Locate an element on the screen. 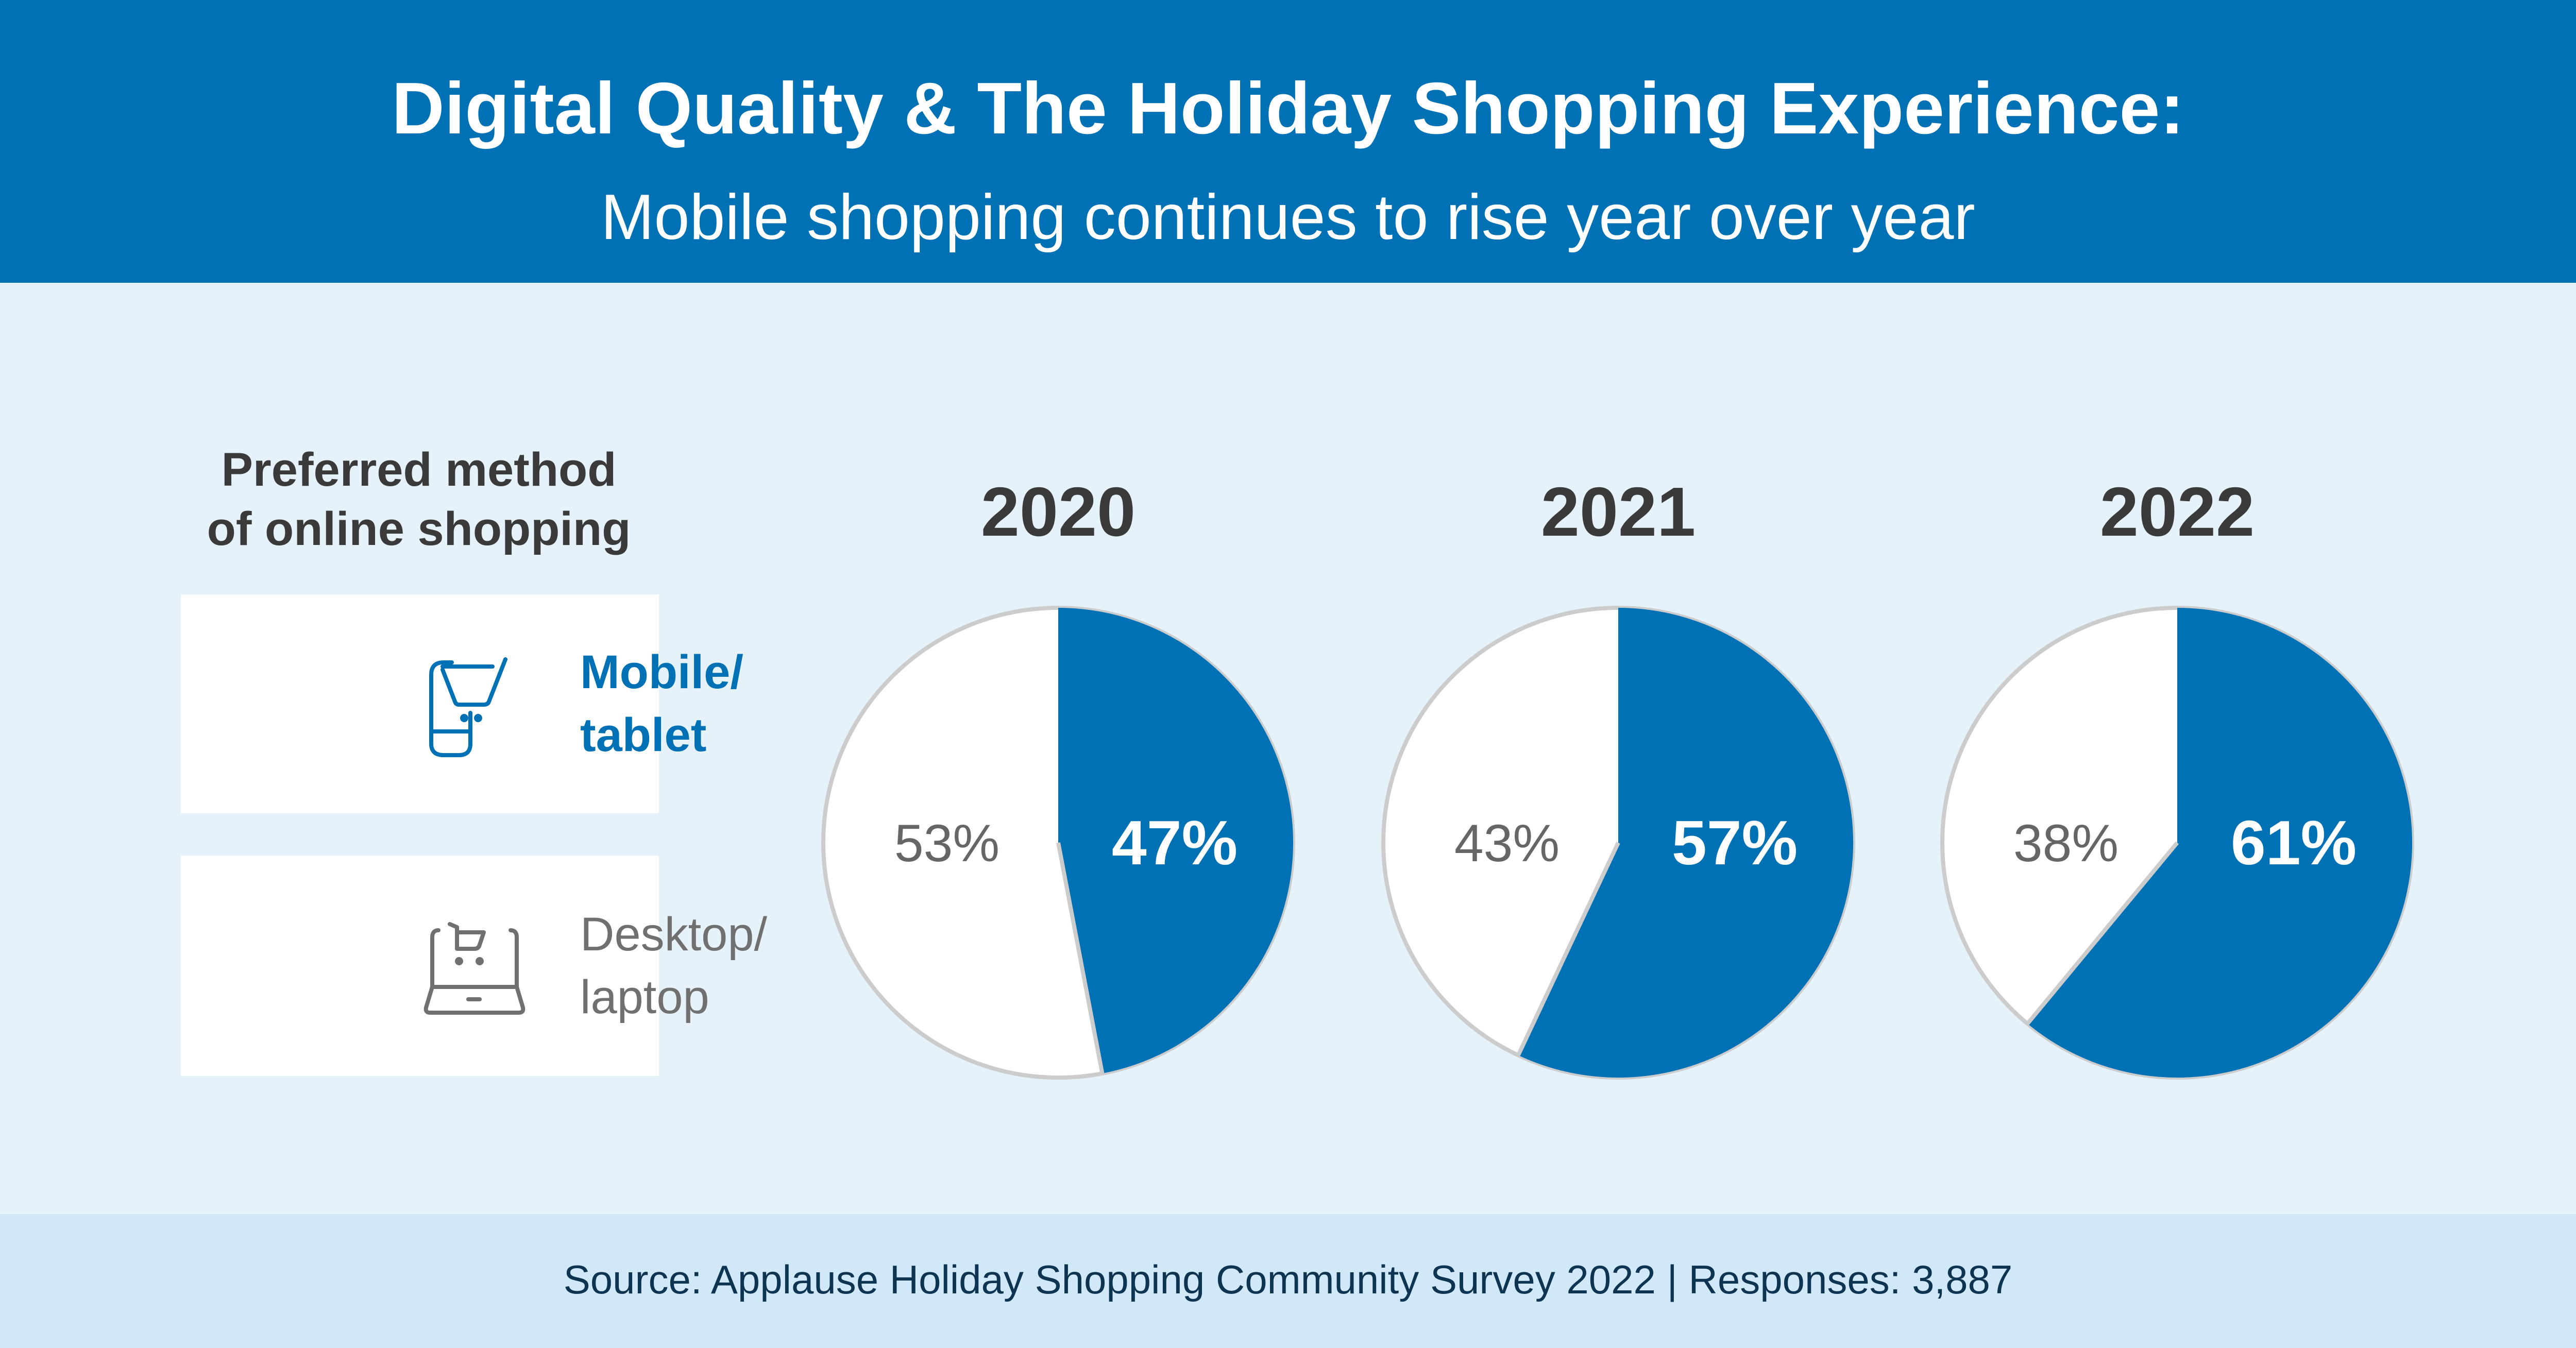 The height and width of the screenshot is (1348, 2576). legend-item-desktop: Desktop/ laptop is located at coordinates (474, 966).